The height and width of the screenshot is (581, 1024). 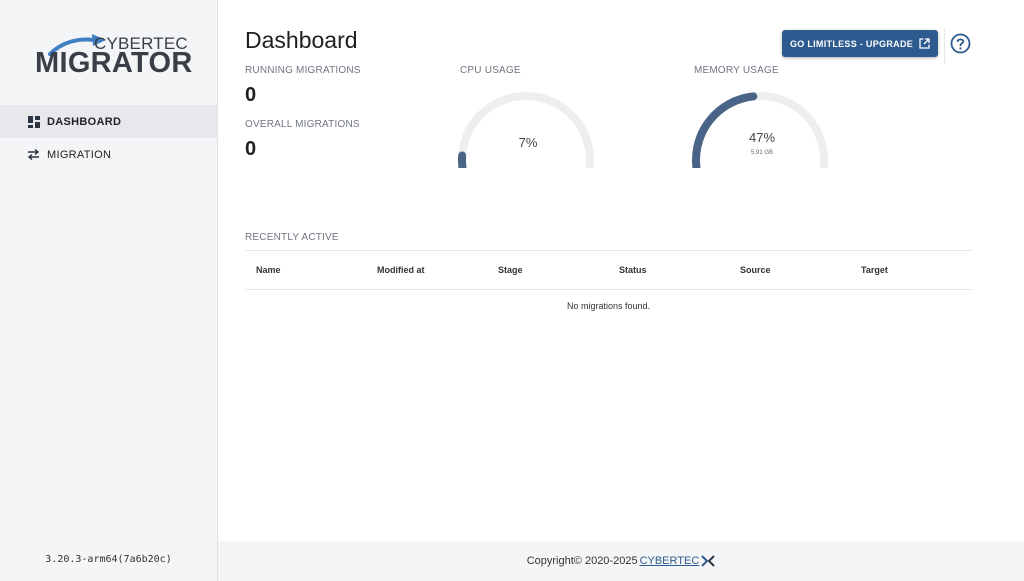 What do you see at coordinates (251, 95) in the screenshot?
I see `running-migrations-value: 0` at bounding box center [251, 95].